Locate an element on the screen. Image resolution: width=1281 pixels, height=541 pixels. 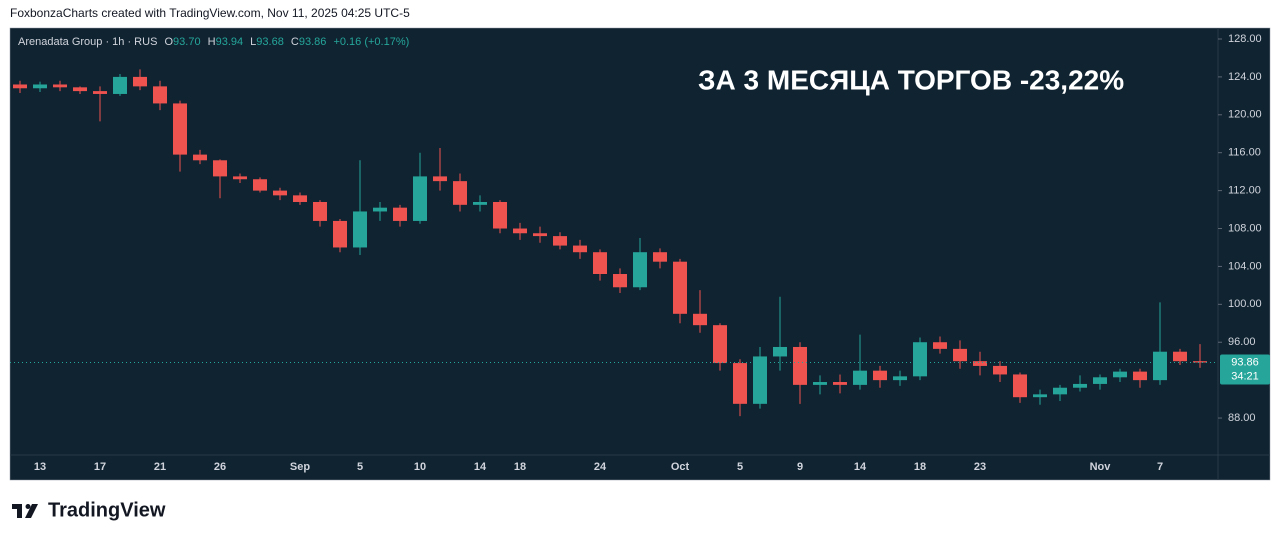
y-tick-label: 120.00 is located at coordinates (1245, 115).